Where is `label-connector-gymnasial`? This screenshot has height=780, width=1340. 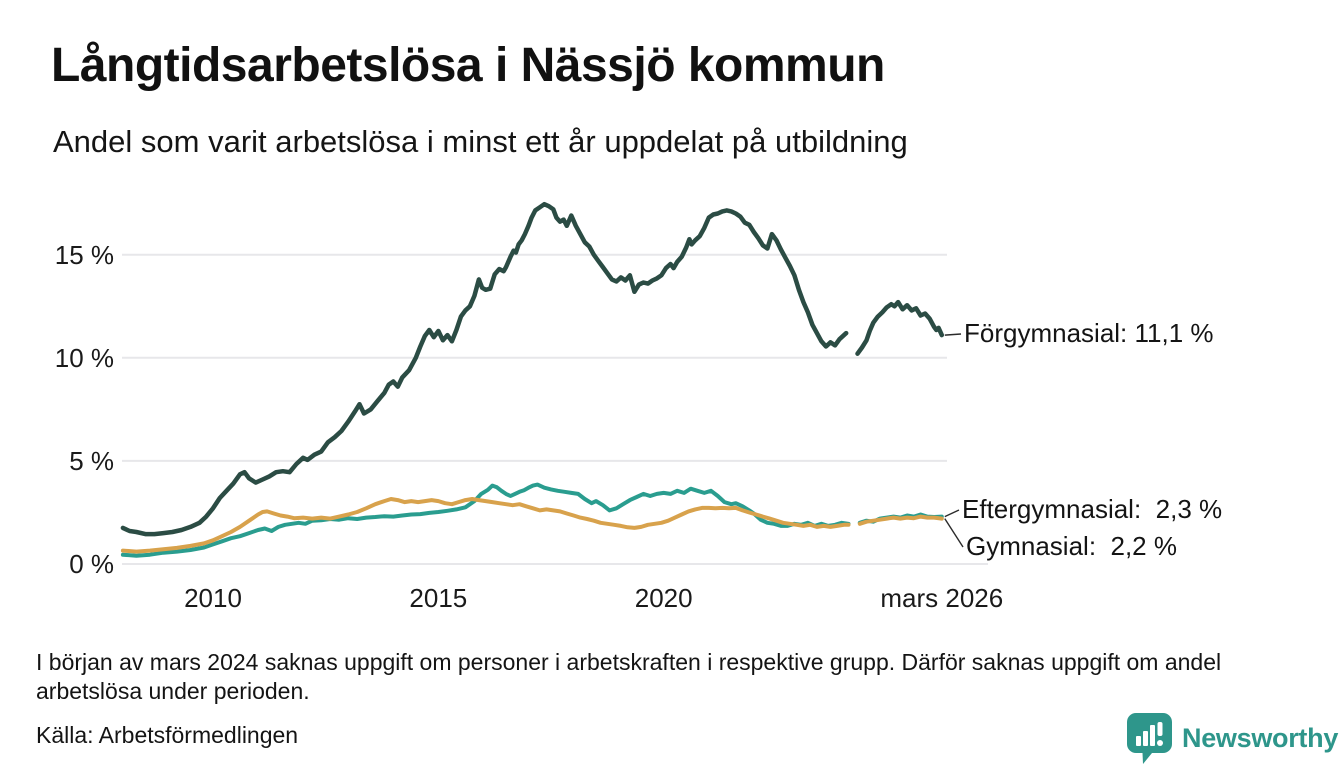 label-connector-gymnasial is located at coordinates (954, 533).